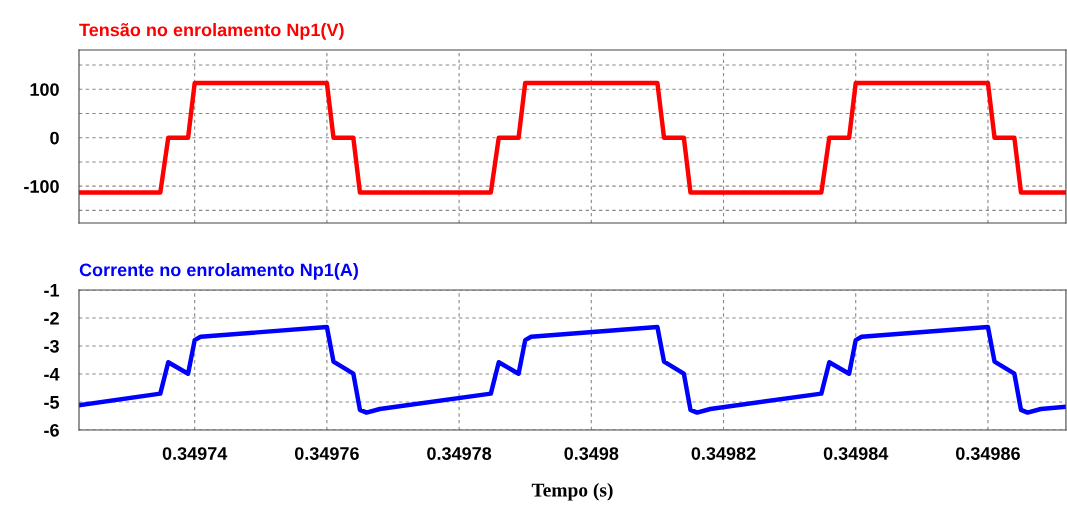 The image size is (1067, 508). What do you see at coordinates (51, 346) in the screenshot?
I see `y-tick-label: -3` at bounding box center [51, 346].